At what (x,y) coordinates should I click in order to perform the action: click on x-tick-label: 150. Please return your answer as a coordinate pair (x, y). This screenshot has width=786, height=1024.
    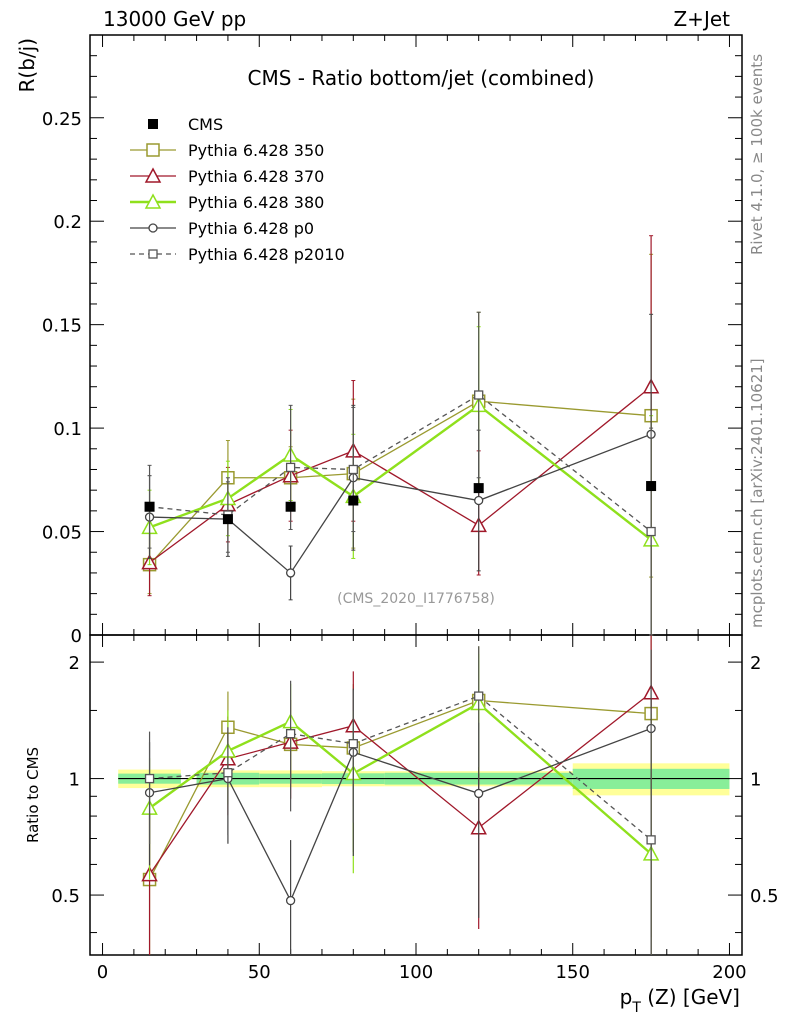
    Looking at the image, I should click on (573, 972).